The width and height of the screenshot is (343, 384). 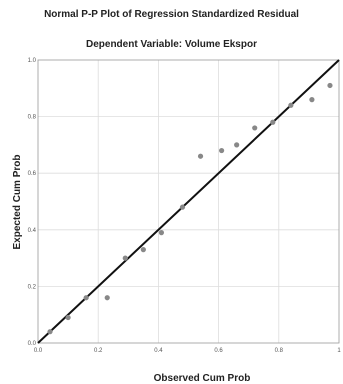 I want to click on y-tick-label: 0.8, so click(x=32, y=118).